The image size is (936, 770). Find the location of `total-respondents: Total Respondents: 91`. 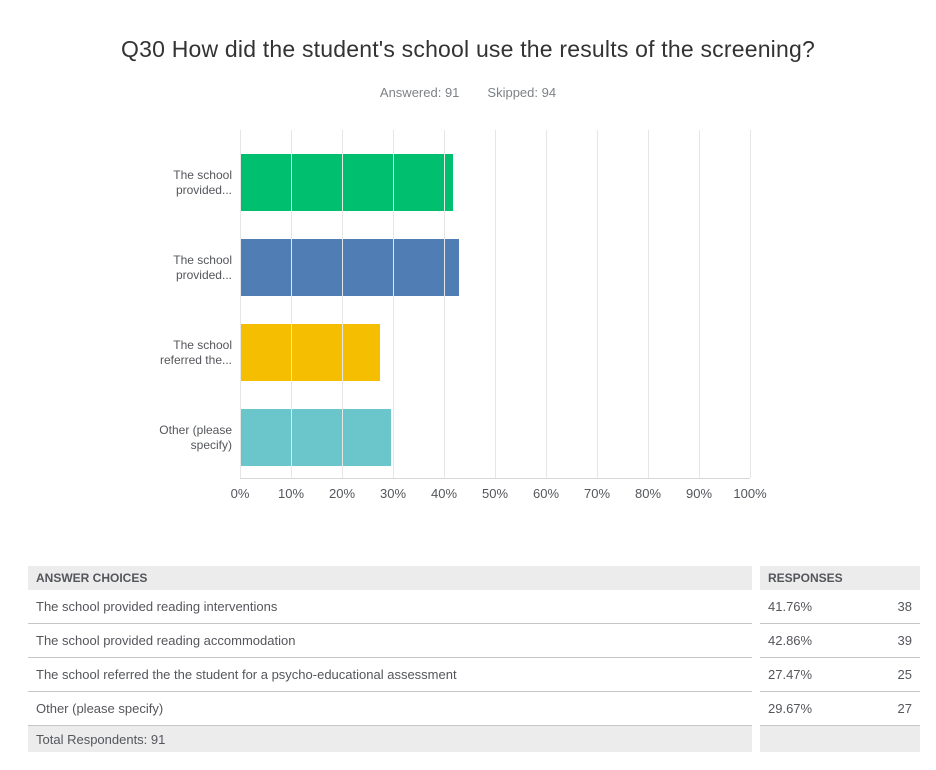

total-respondents: Total Respondents: 91 is located at coordinates (390, 739).